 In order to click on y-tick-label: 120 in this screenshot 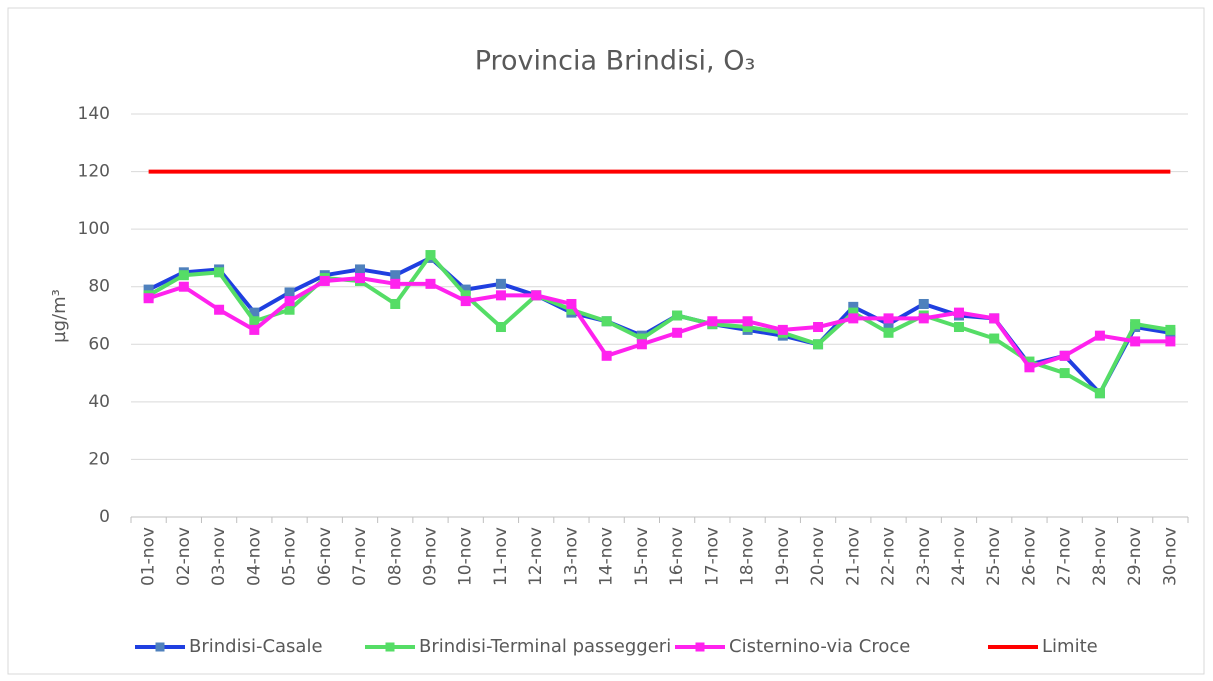, I will do `click(94, 172)`.